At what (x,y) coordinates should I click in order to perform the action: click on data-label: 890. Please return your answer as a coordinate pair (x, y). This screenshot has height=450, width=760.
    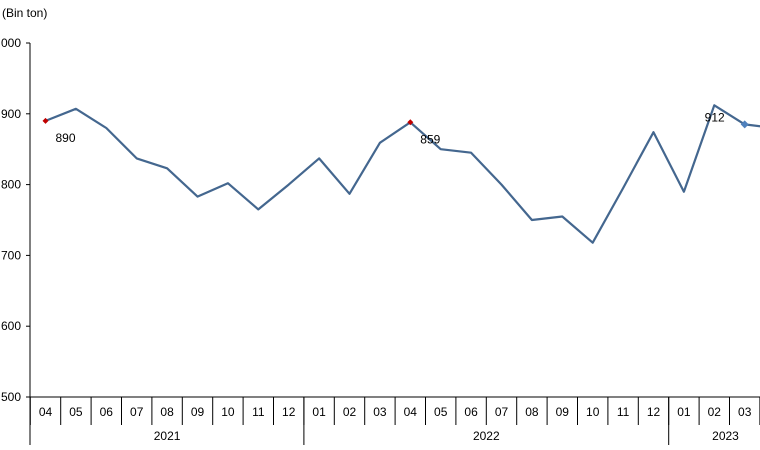
    Looking at the image, I should click on (65, 138).